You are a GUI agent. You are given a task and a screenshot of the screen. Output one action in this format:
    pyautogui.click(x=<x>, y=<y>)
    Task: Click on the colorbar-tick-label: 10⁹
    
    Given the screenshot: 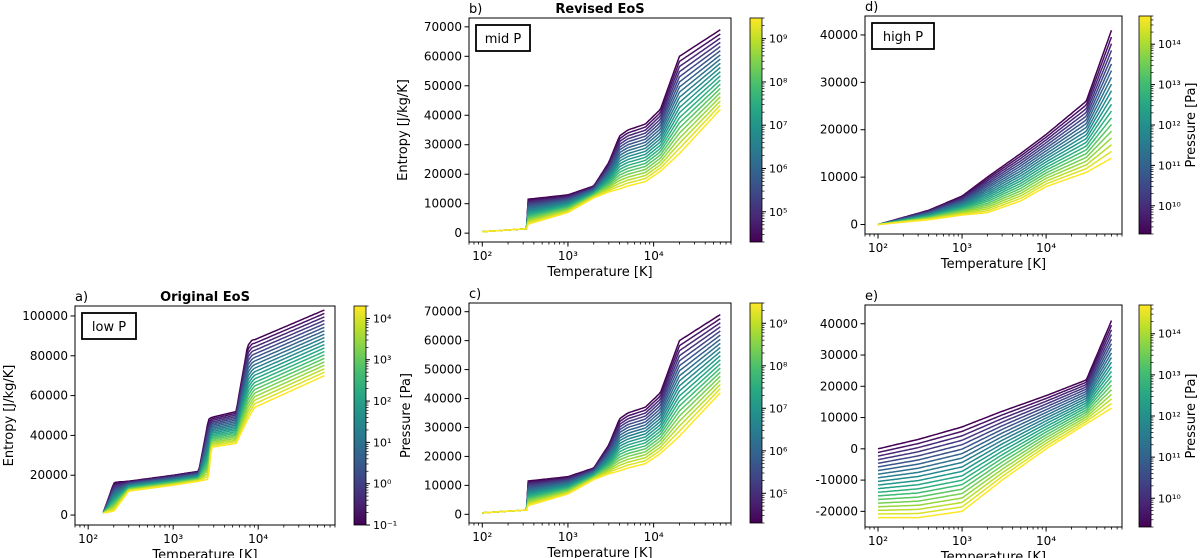 What is the action you would take?
    pyautogui.click(x=778, y=39)
    